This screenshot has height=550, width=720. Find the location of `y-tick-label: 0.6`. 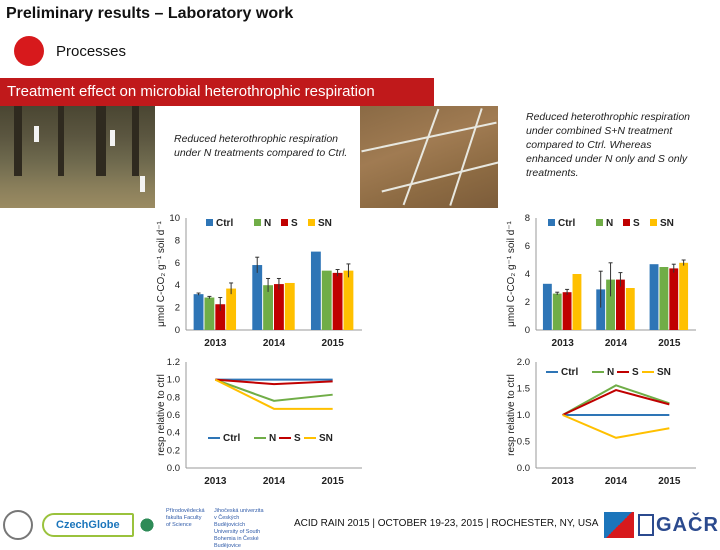

y-tick-label: 0.6 is located at coordinates (173, 415).